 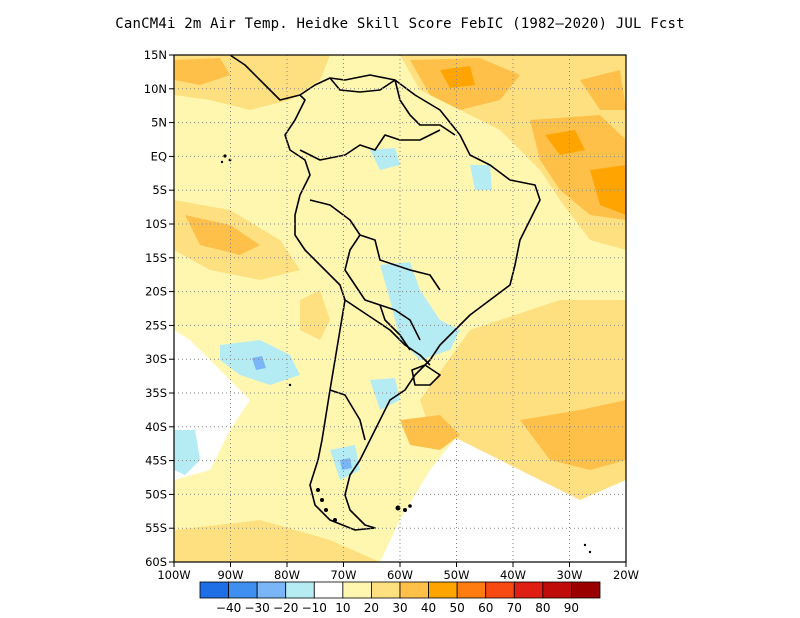 I want to click on lat-label: 40S, so click(x=156, y=427).